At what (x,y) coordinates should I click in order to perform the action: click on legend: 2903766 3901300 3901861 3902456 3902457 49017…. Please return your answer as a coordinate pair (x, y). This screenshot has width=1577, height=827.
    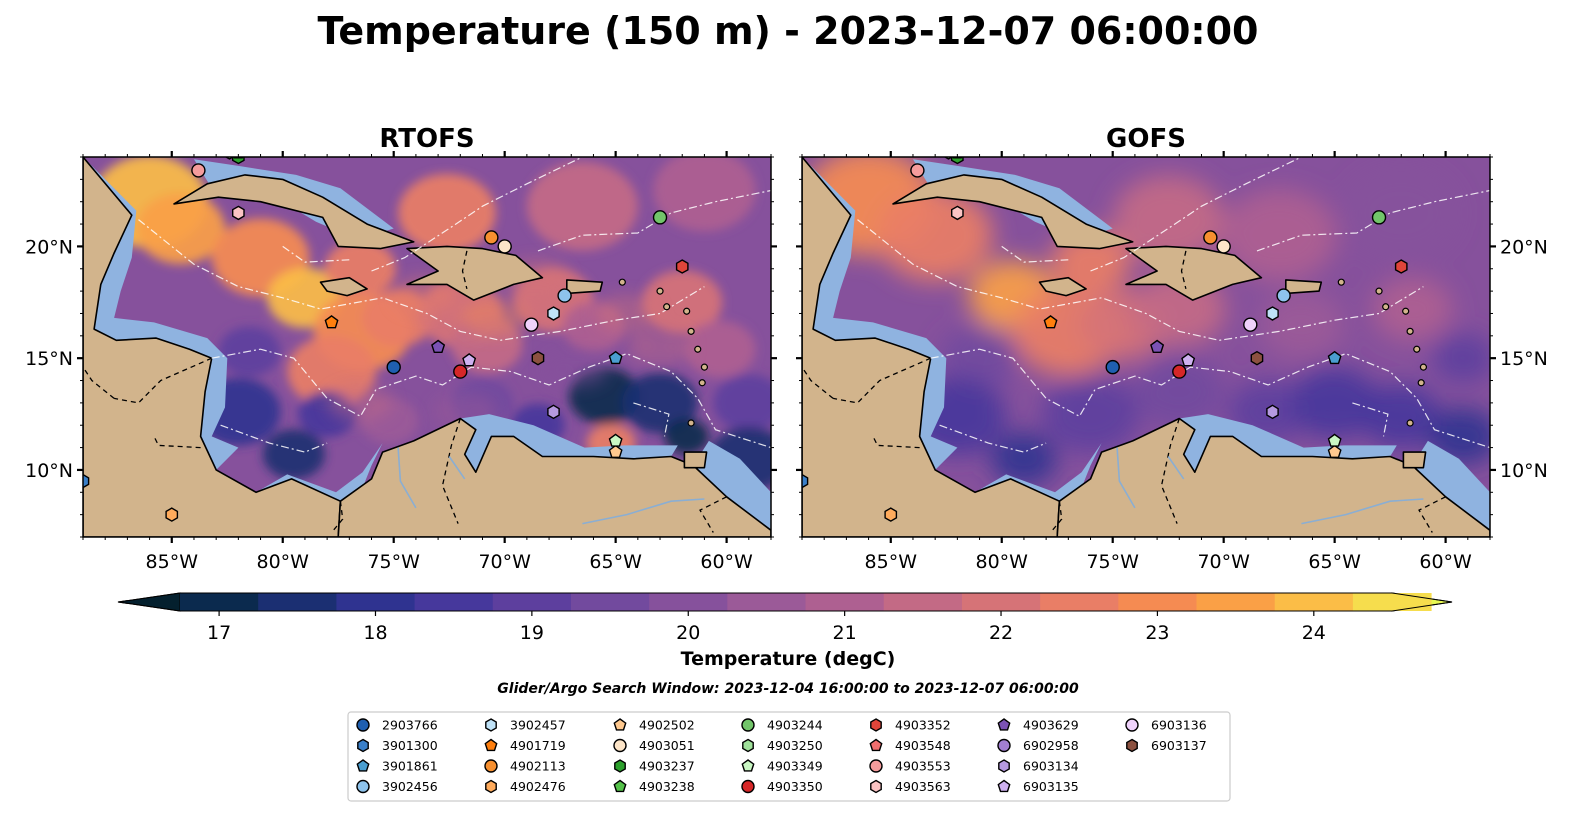
    Looking at the image, I should click on (789, 756).